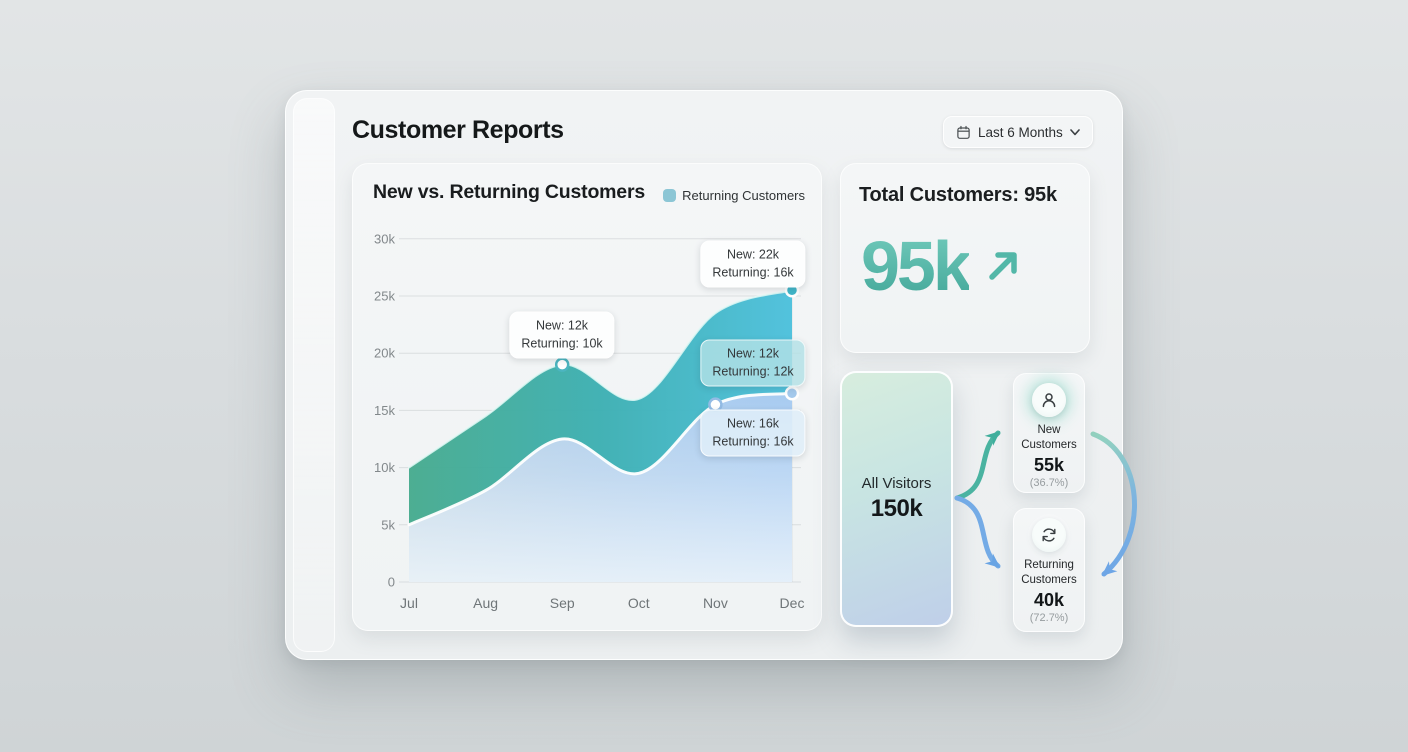  I want to click on new-customers-icon-circle, so click(1049, 400).